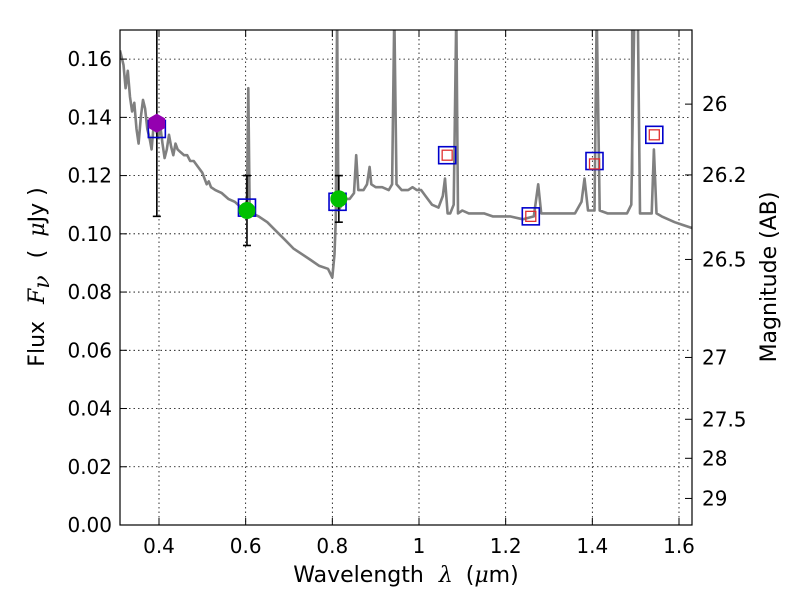  What do you see at coordinates (419, 546) in the screenshot?
I see `x-tick-label: 1` at bounding box center [419, 546].